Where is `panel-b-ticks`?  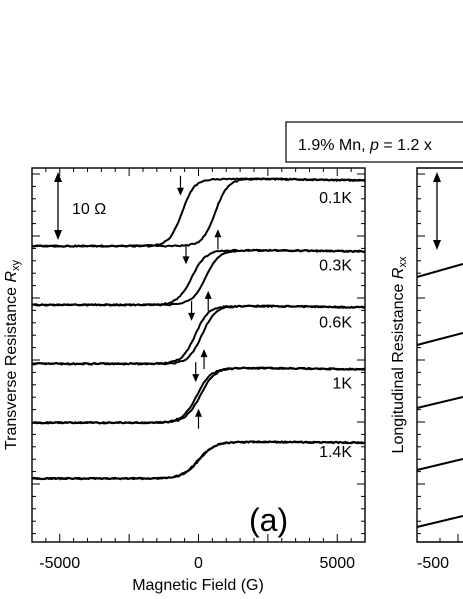 panel-b-ticks is located at coordinates (438, 357).